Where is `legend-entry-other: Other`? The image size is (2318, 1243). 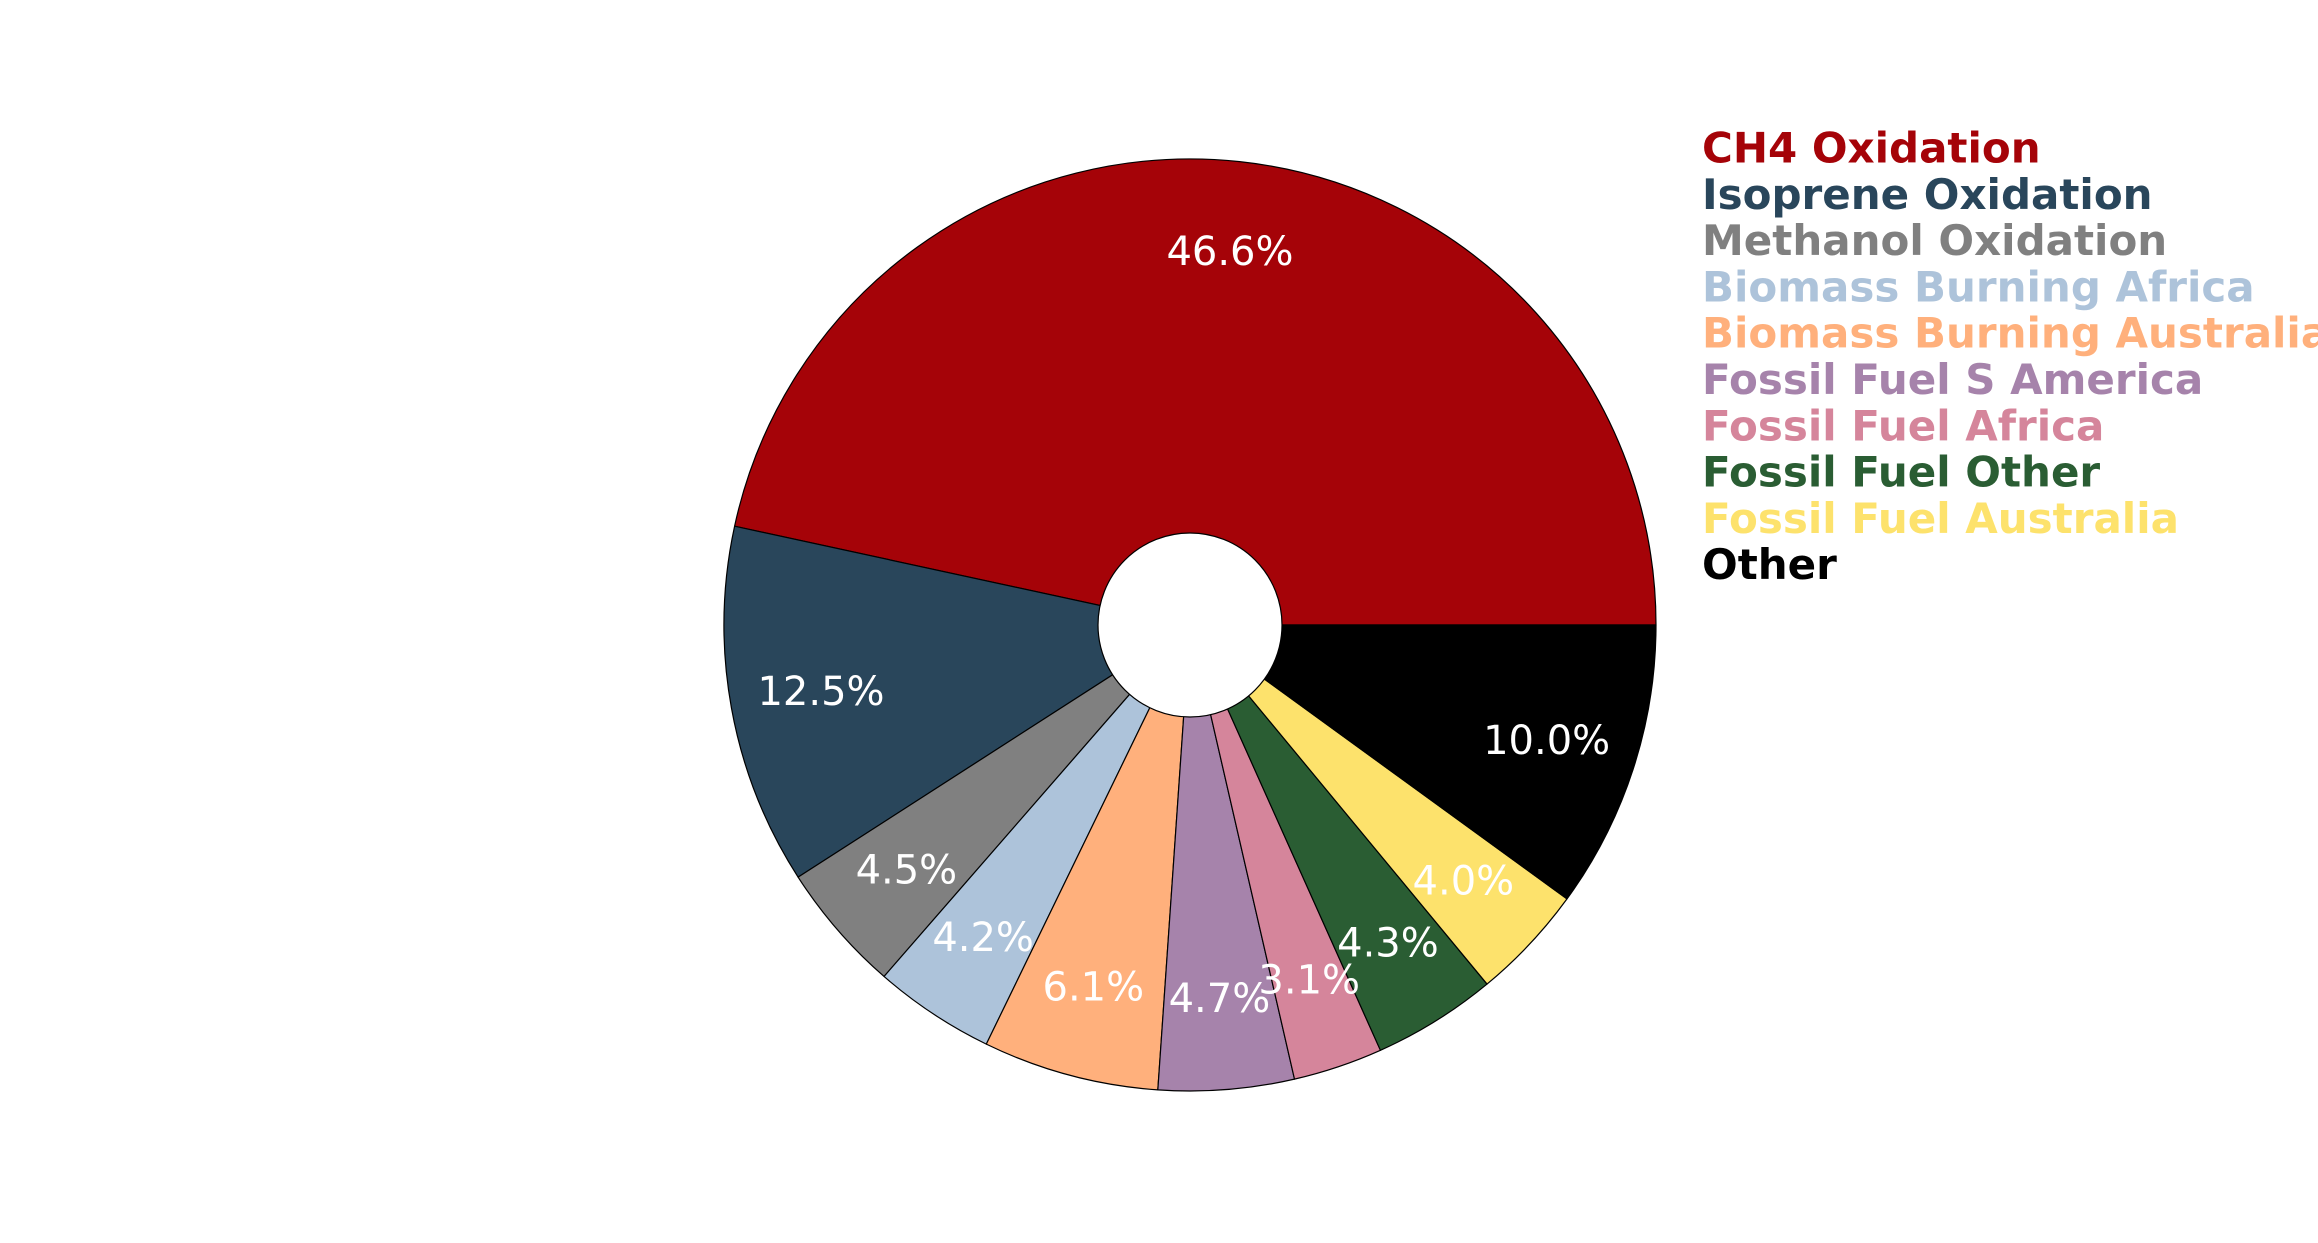
legend-entry-other: Other is located at coordinates (1769, 564).